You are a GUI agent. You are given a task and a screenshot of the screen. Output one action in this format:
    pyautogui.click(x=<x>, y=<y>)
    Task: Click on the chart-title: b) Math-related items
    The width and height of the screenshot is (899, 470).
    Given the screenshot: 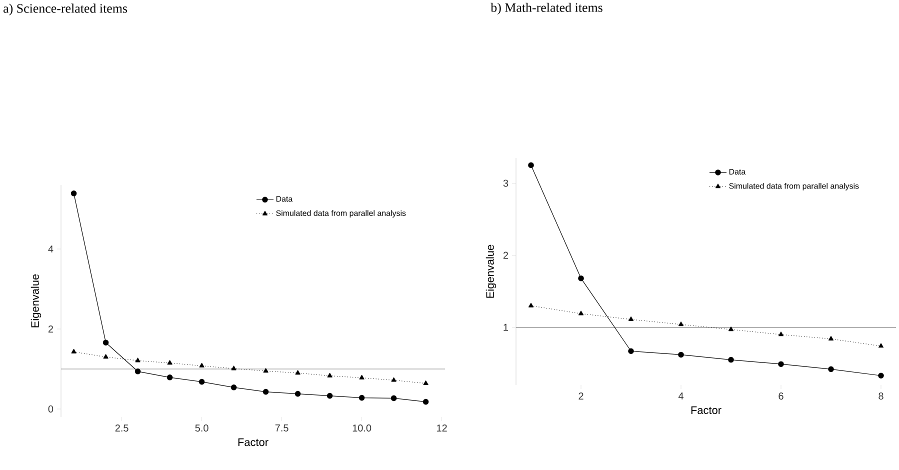 What is the action you would take?
    pyautogui.click(x=546, y=8)
    